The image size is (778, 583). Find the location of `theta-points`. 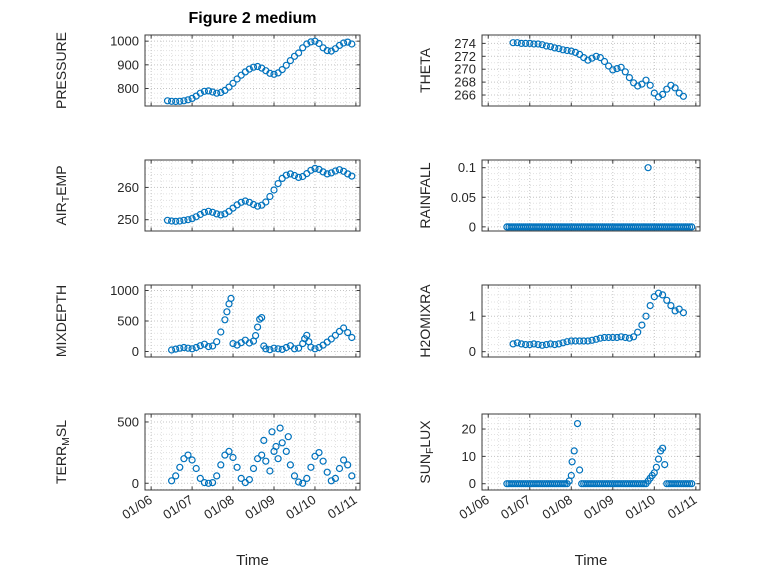

theta-points is located at coordinates (598, 70).